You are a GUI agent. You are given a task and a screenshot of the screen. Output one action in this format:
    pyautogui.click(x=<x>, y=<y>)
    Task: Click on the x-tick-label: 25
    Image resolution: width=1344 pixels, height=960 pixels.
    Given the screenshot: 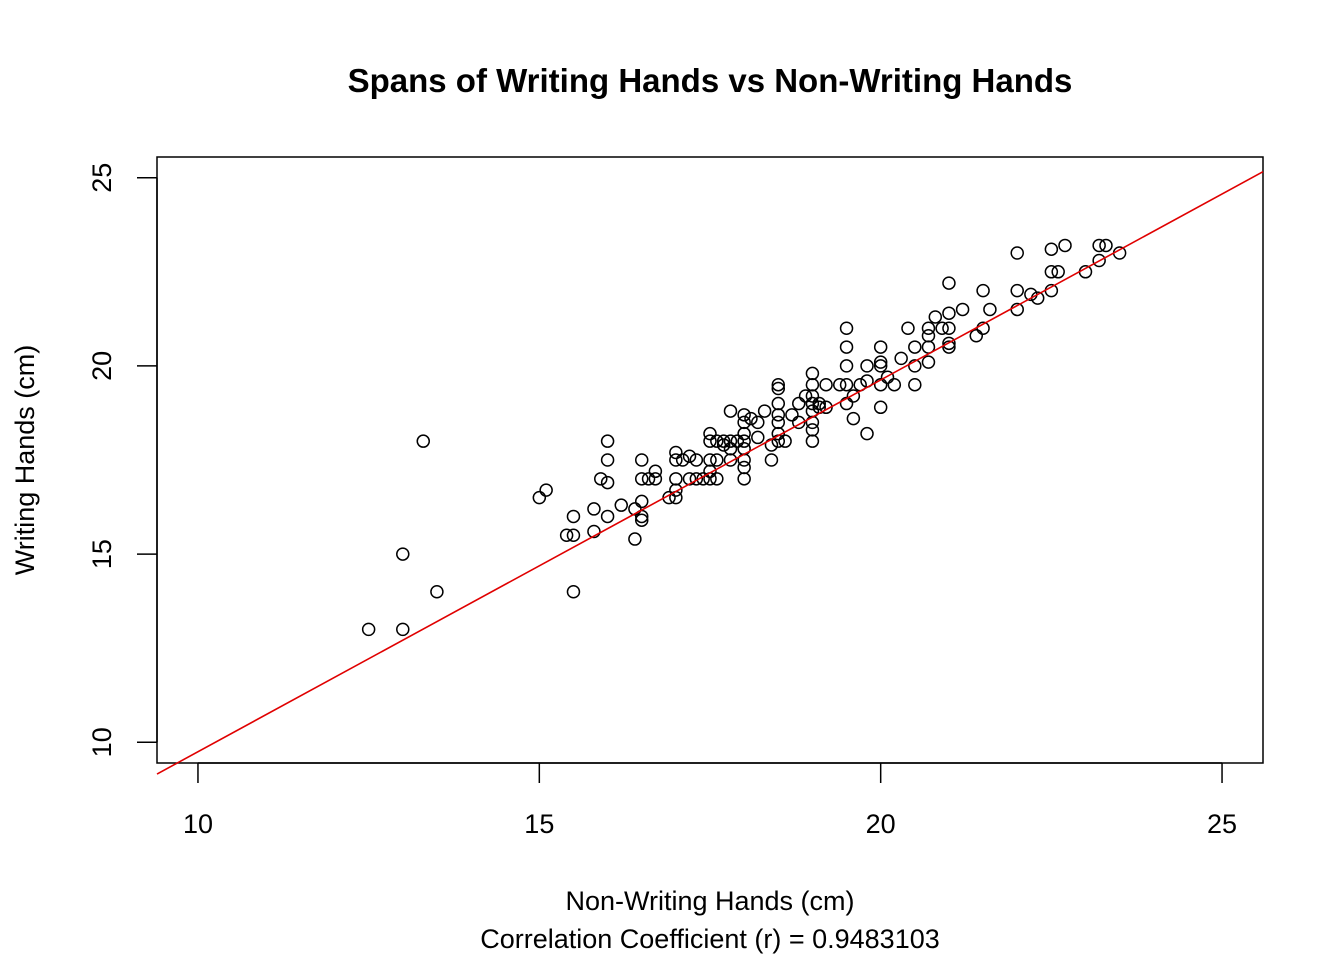 What is the action you would take?
    pyautogui.click(x=1222, y=824)
    